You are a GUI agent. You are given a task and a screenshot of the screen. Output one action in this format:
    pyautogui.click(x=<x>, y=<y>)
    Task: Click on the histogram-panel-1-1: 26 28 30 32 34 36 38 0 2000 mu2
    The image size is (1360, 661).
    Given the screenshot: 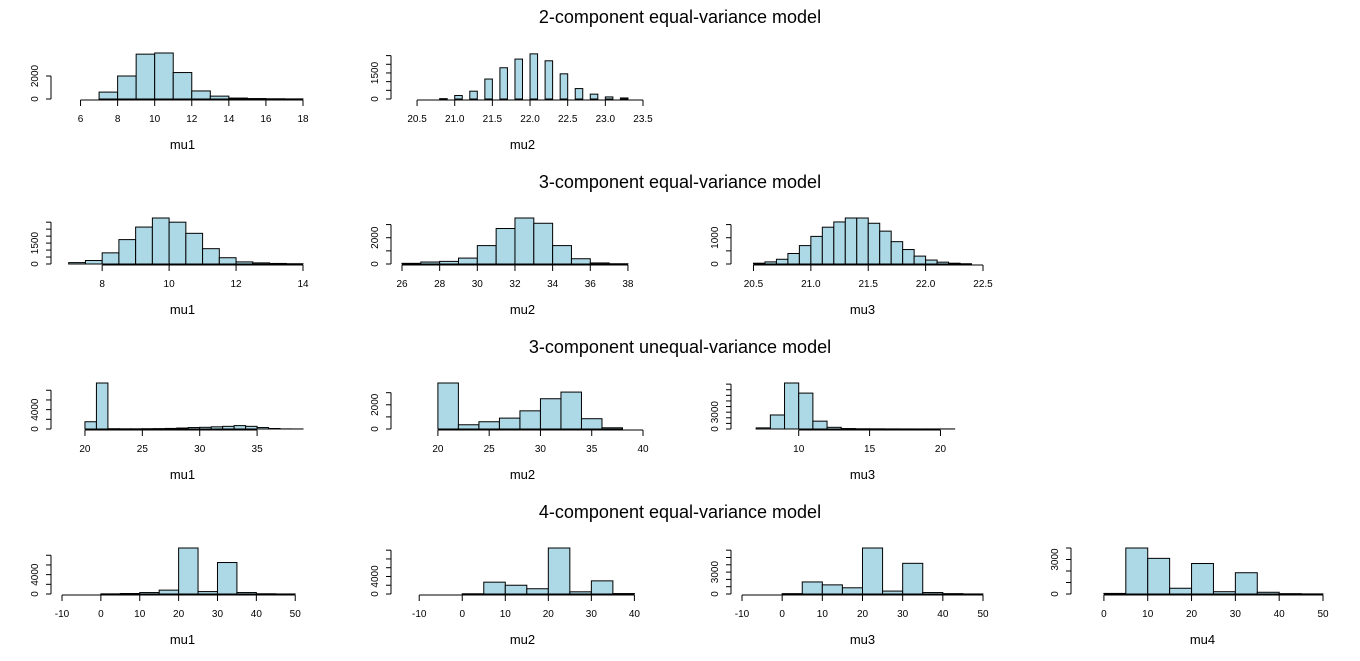 What is the action you would take?
    pyautogui.click(x=502, y=267)
    